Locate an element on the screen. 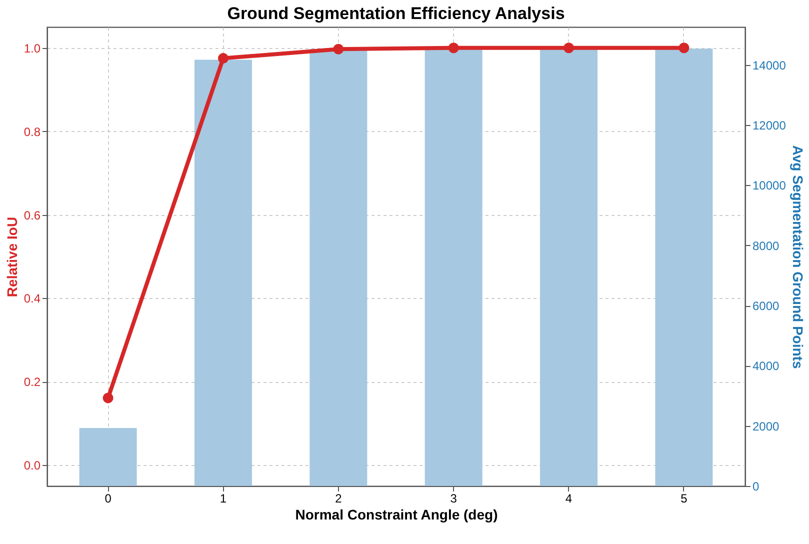 The image size is (809, 544). y2-tick-label: 6000 is located at coordinates (766, 306).